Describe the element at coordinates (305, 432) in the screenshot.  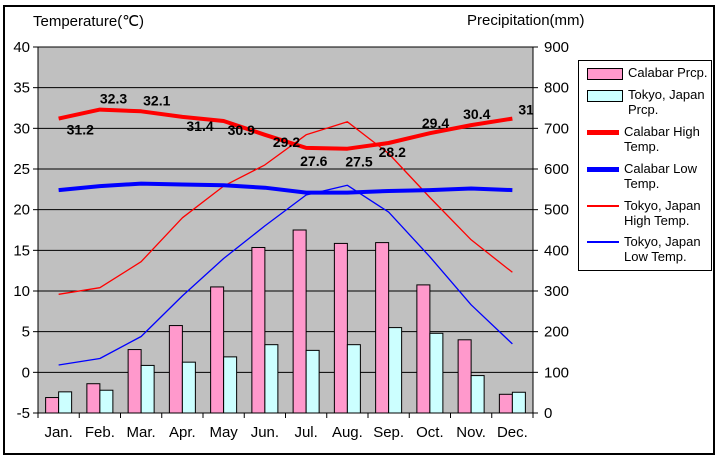
I see `month-label-jul: Jul.` at that location.